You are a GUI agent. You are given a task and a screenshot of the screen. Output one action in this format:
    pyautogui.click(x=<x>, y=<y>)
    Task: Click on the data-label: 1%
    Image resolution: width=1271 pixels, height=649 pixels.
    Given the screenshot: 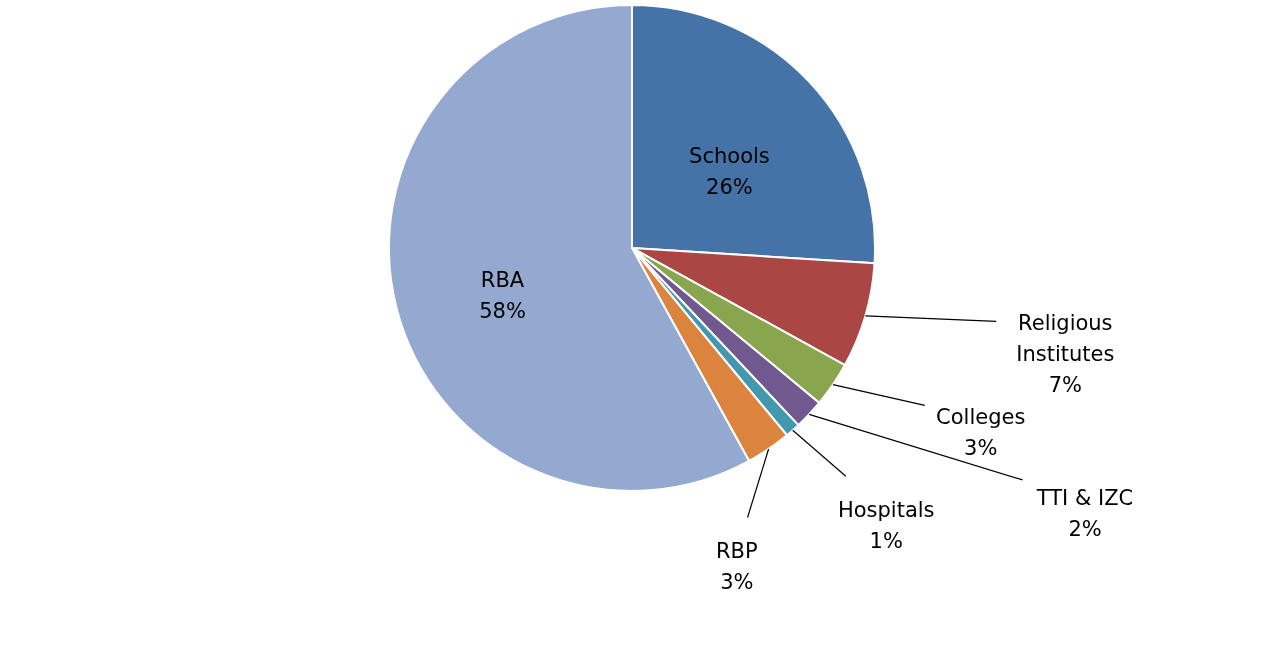 What is the action you would take?
    pyautogui.click(x=886, y=541)
    